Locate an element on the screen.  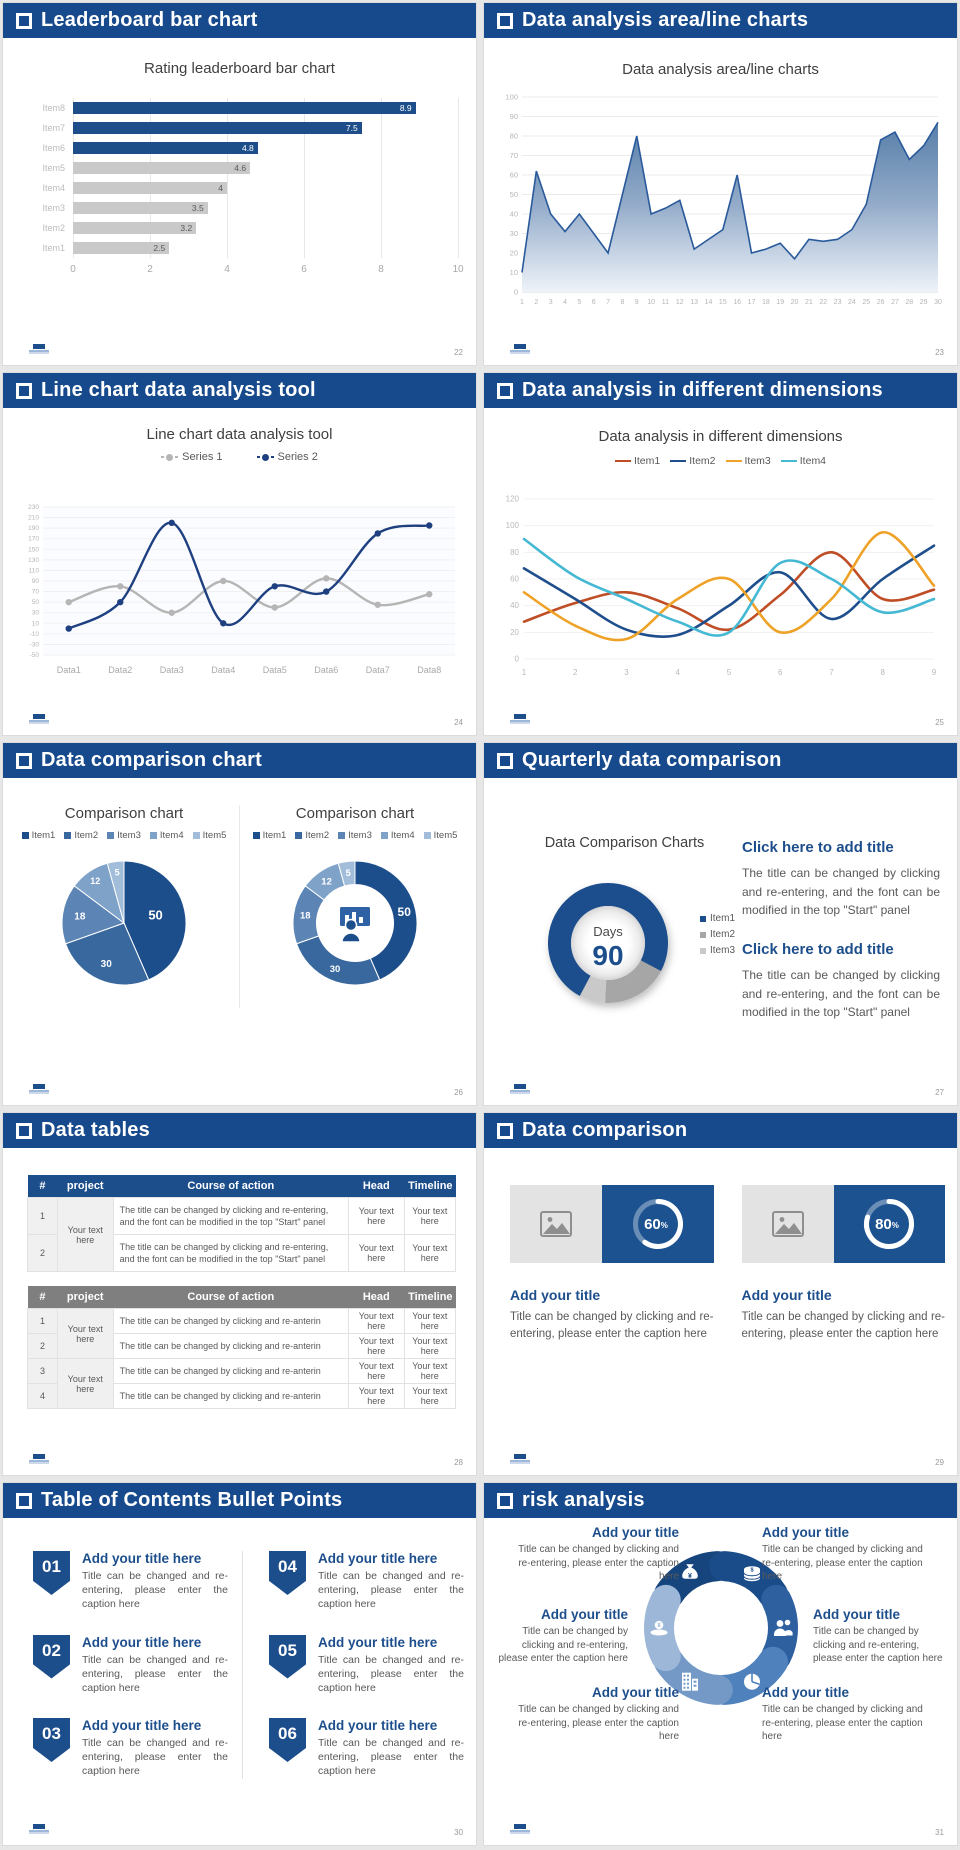
slide-header: Table of Contents Bullet Points is located at coordinates (239, 1500).